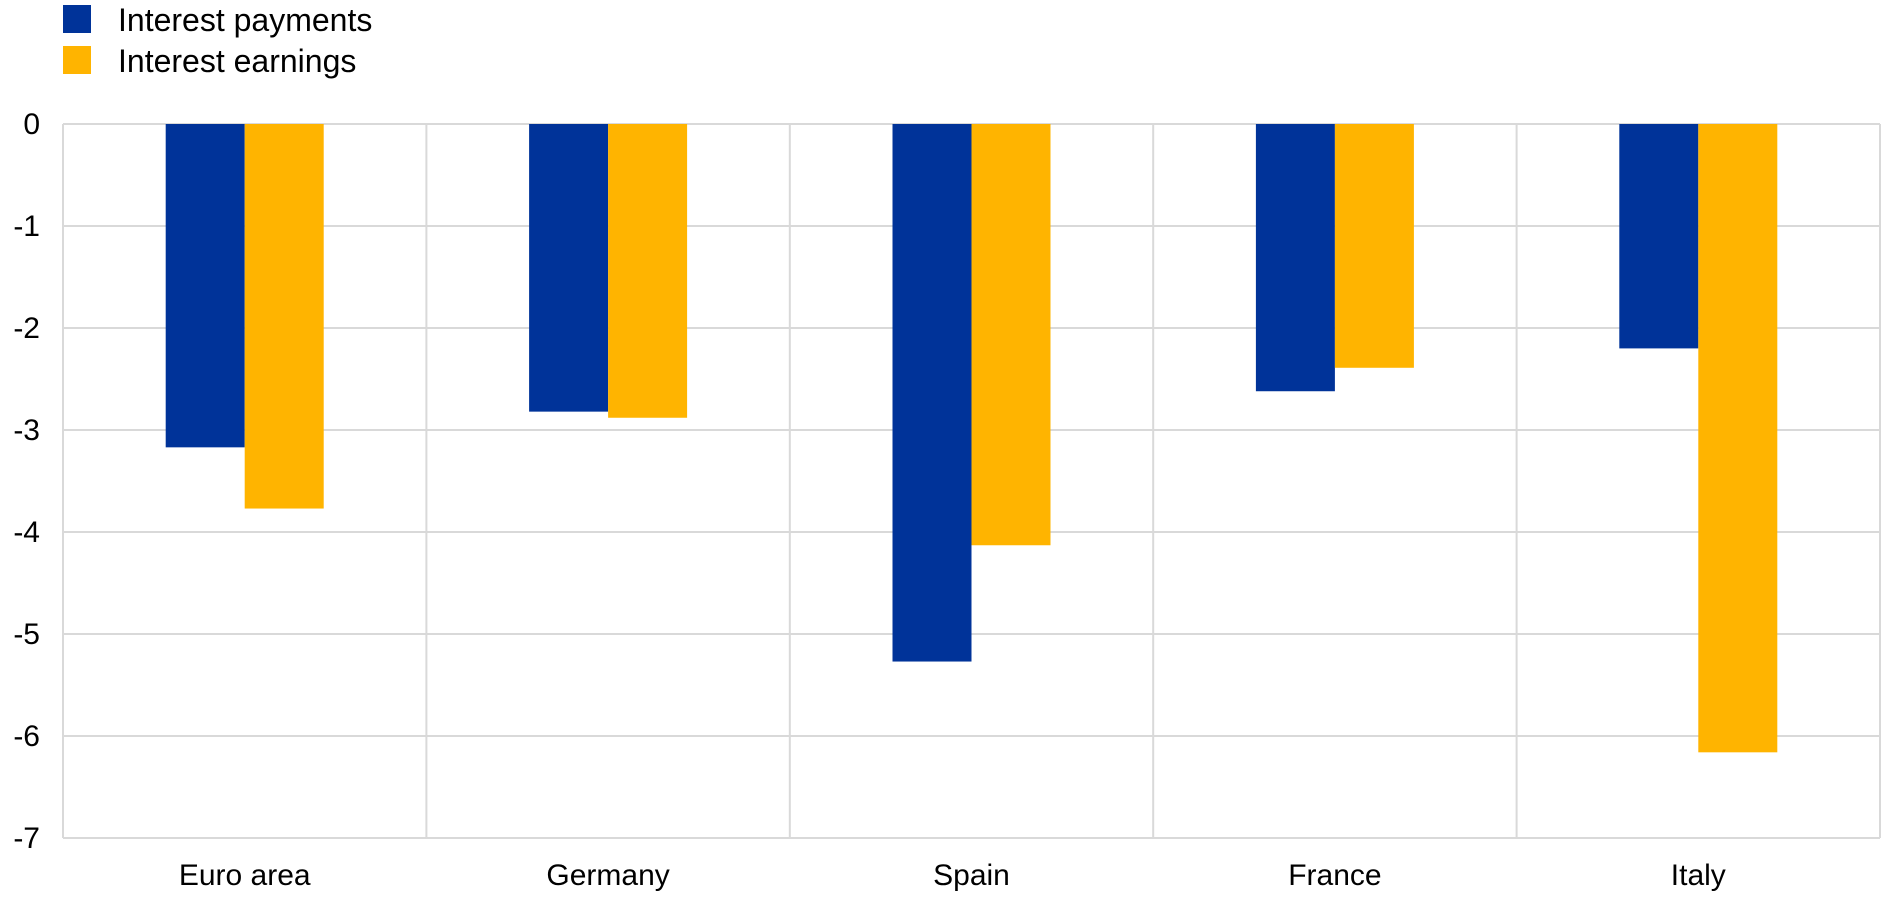 This screenshot has width=1890, height=898. I want to click on bar-interest-earnings-france, so click(1374, 246).